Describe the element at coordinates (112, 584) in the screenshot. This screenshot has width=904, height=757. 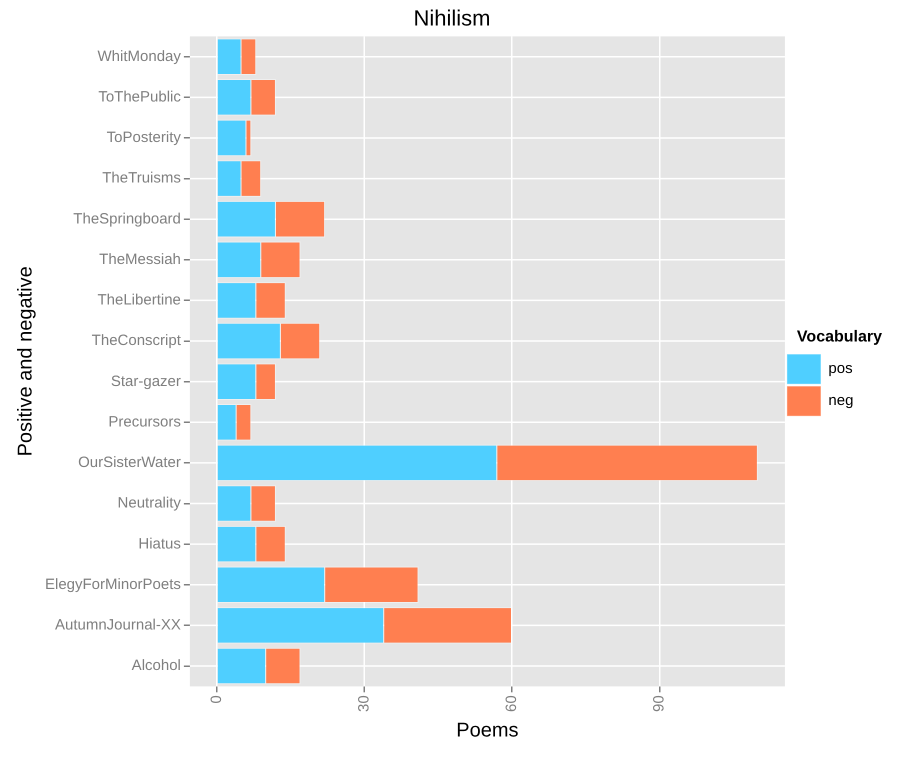
I see `y-tick-label: ElegyForMinorPoets` at that location.